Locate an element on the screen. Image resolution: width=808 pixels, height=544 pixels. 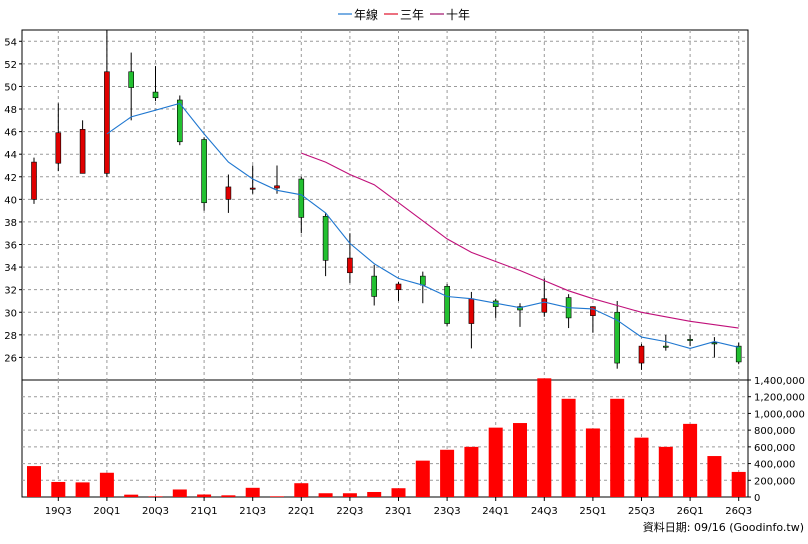
price-tick-label: 28 is located at coordinates (10, 336).